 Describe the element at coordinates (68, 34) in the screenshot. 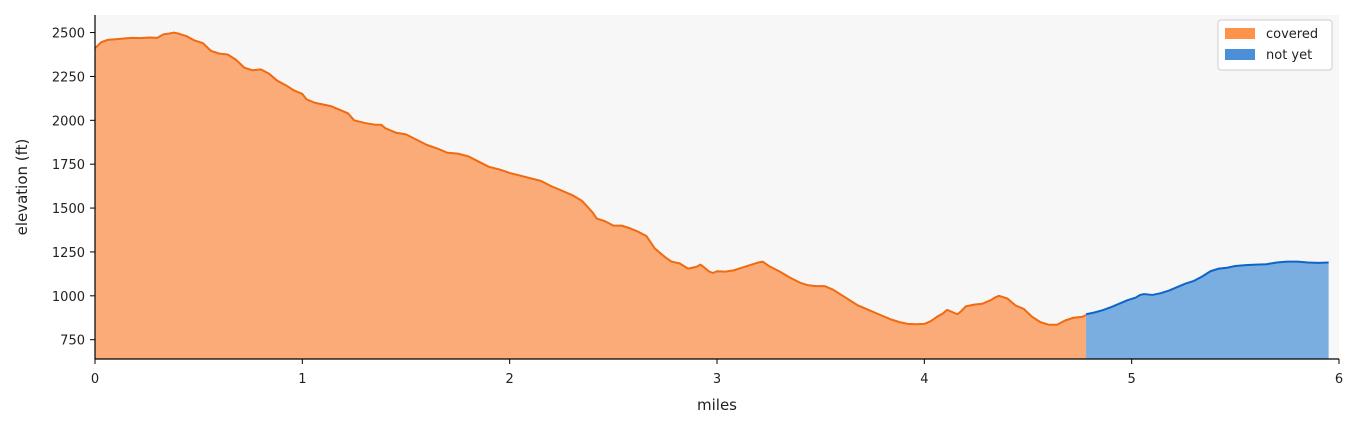

I see `y-tick-label: 2500` at that location.